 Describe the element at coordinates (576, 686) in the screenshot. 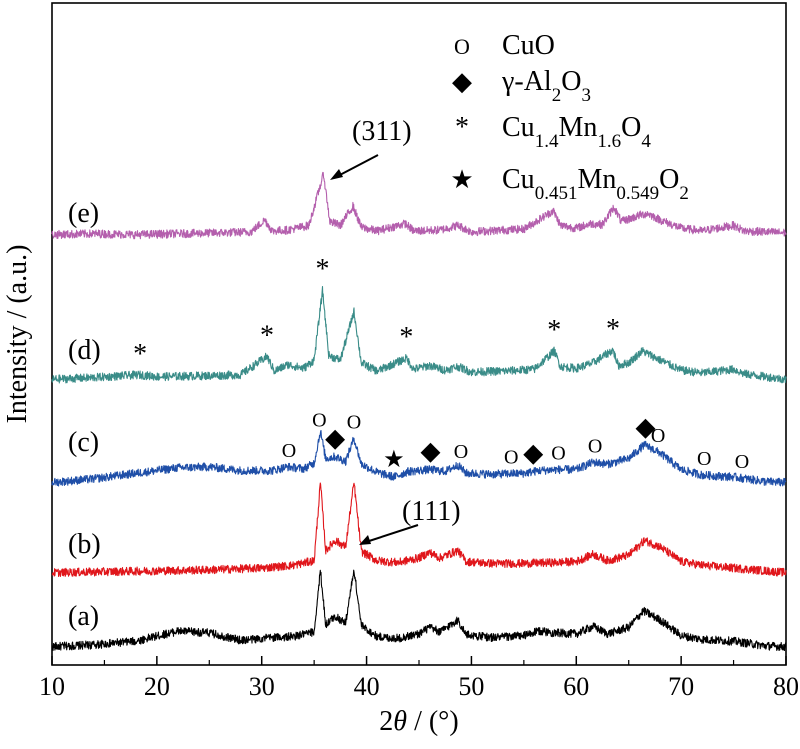

I see `x-tick-label: 60` at that location.